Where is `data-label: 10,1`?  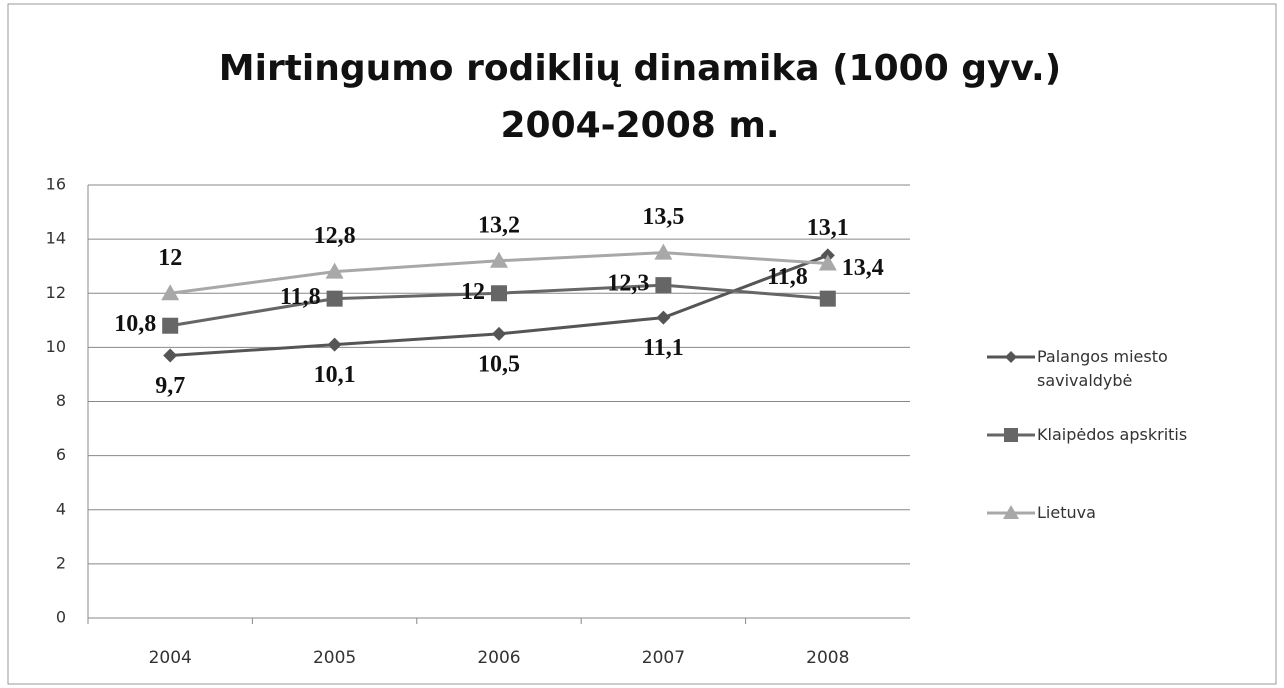 data-label: 10,1 is located at coordinates (335, 375).